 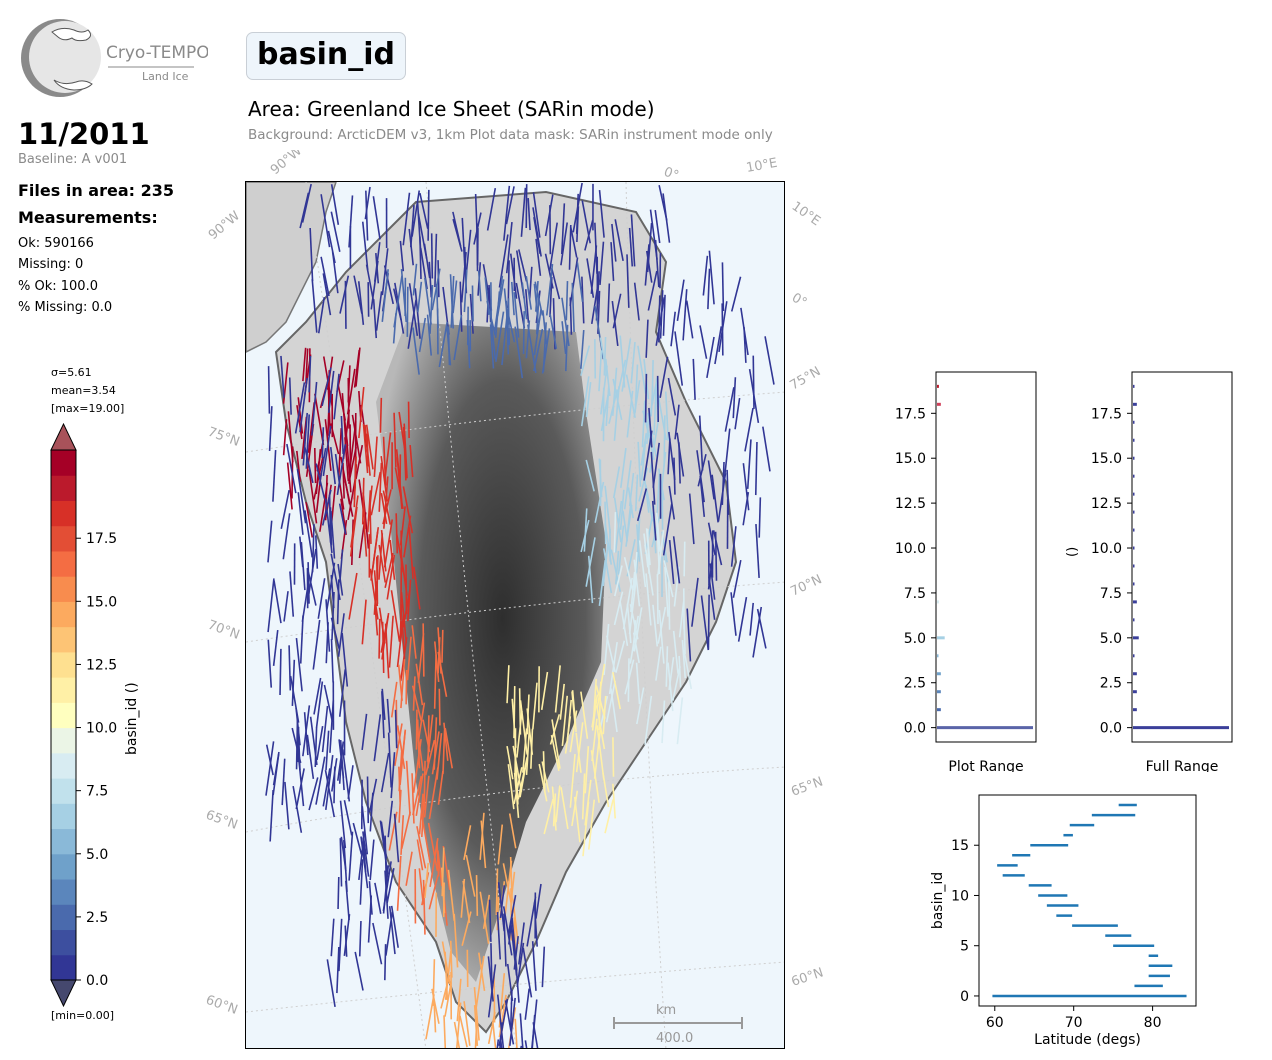 I want to click on y-axis-label: basin_id, so click(x=938, y=900).